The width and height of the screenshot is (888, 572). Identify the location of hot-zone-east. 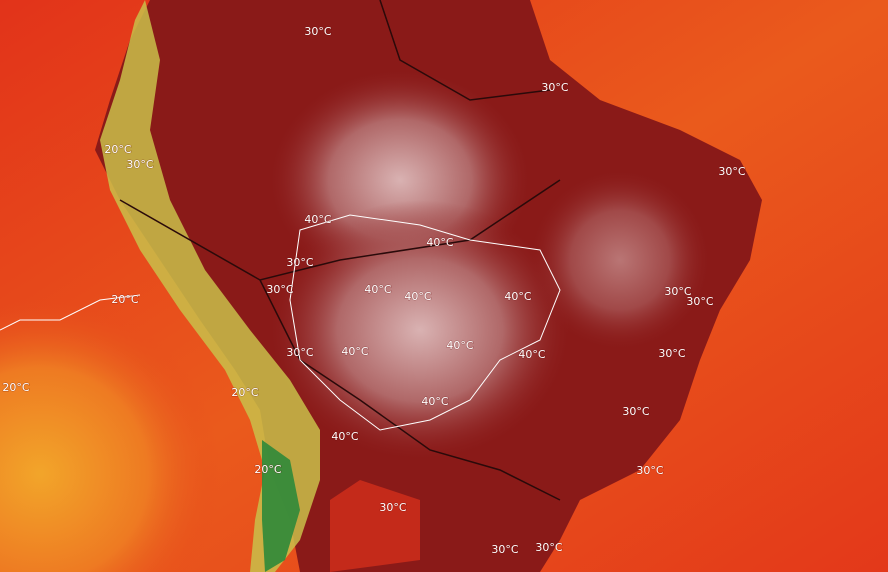
(620, 260).